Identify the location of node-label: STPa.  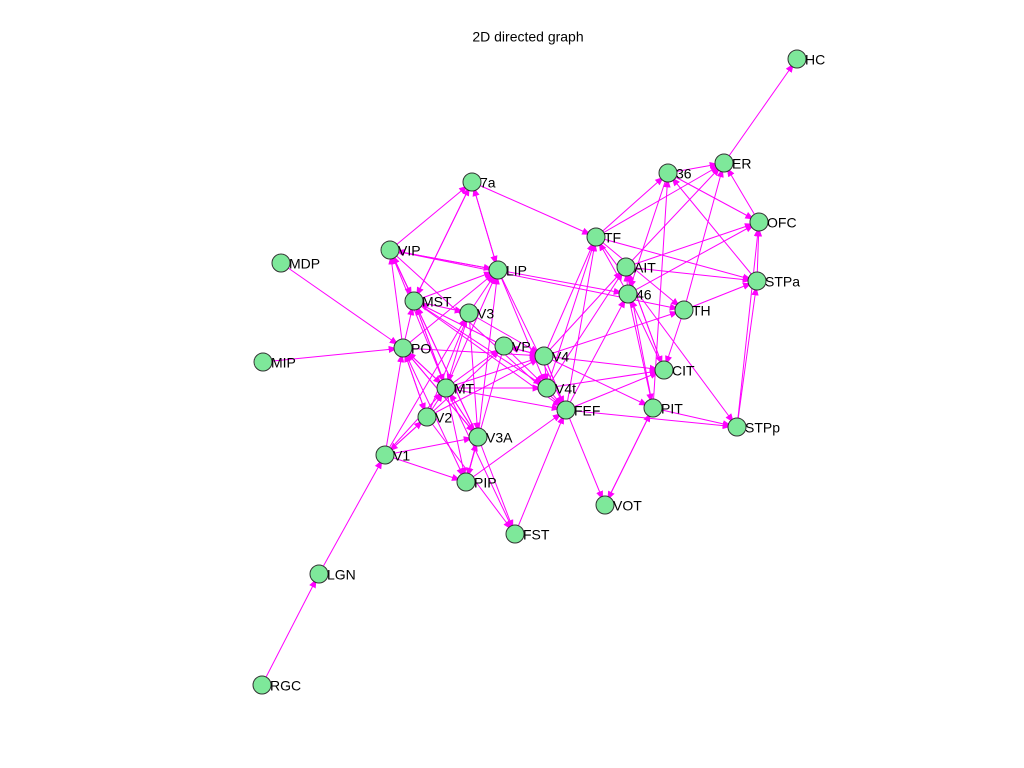
(782, 282).